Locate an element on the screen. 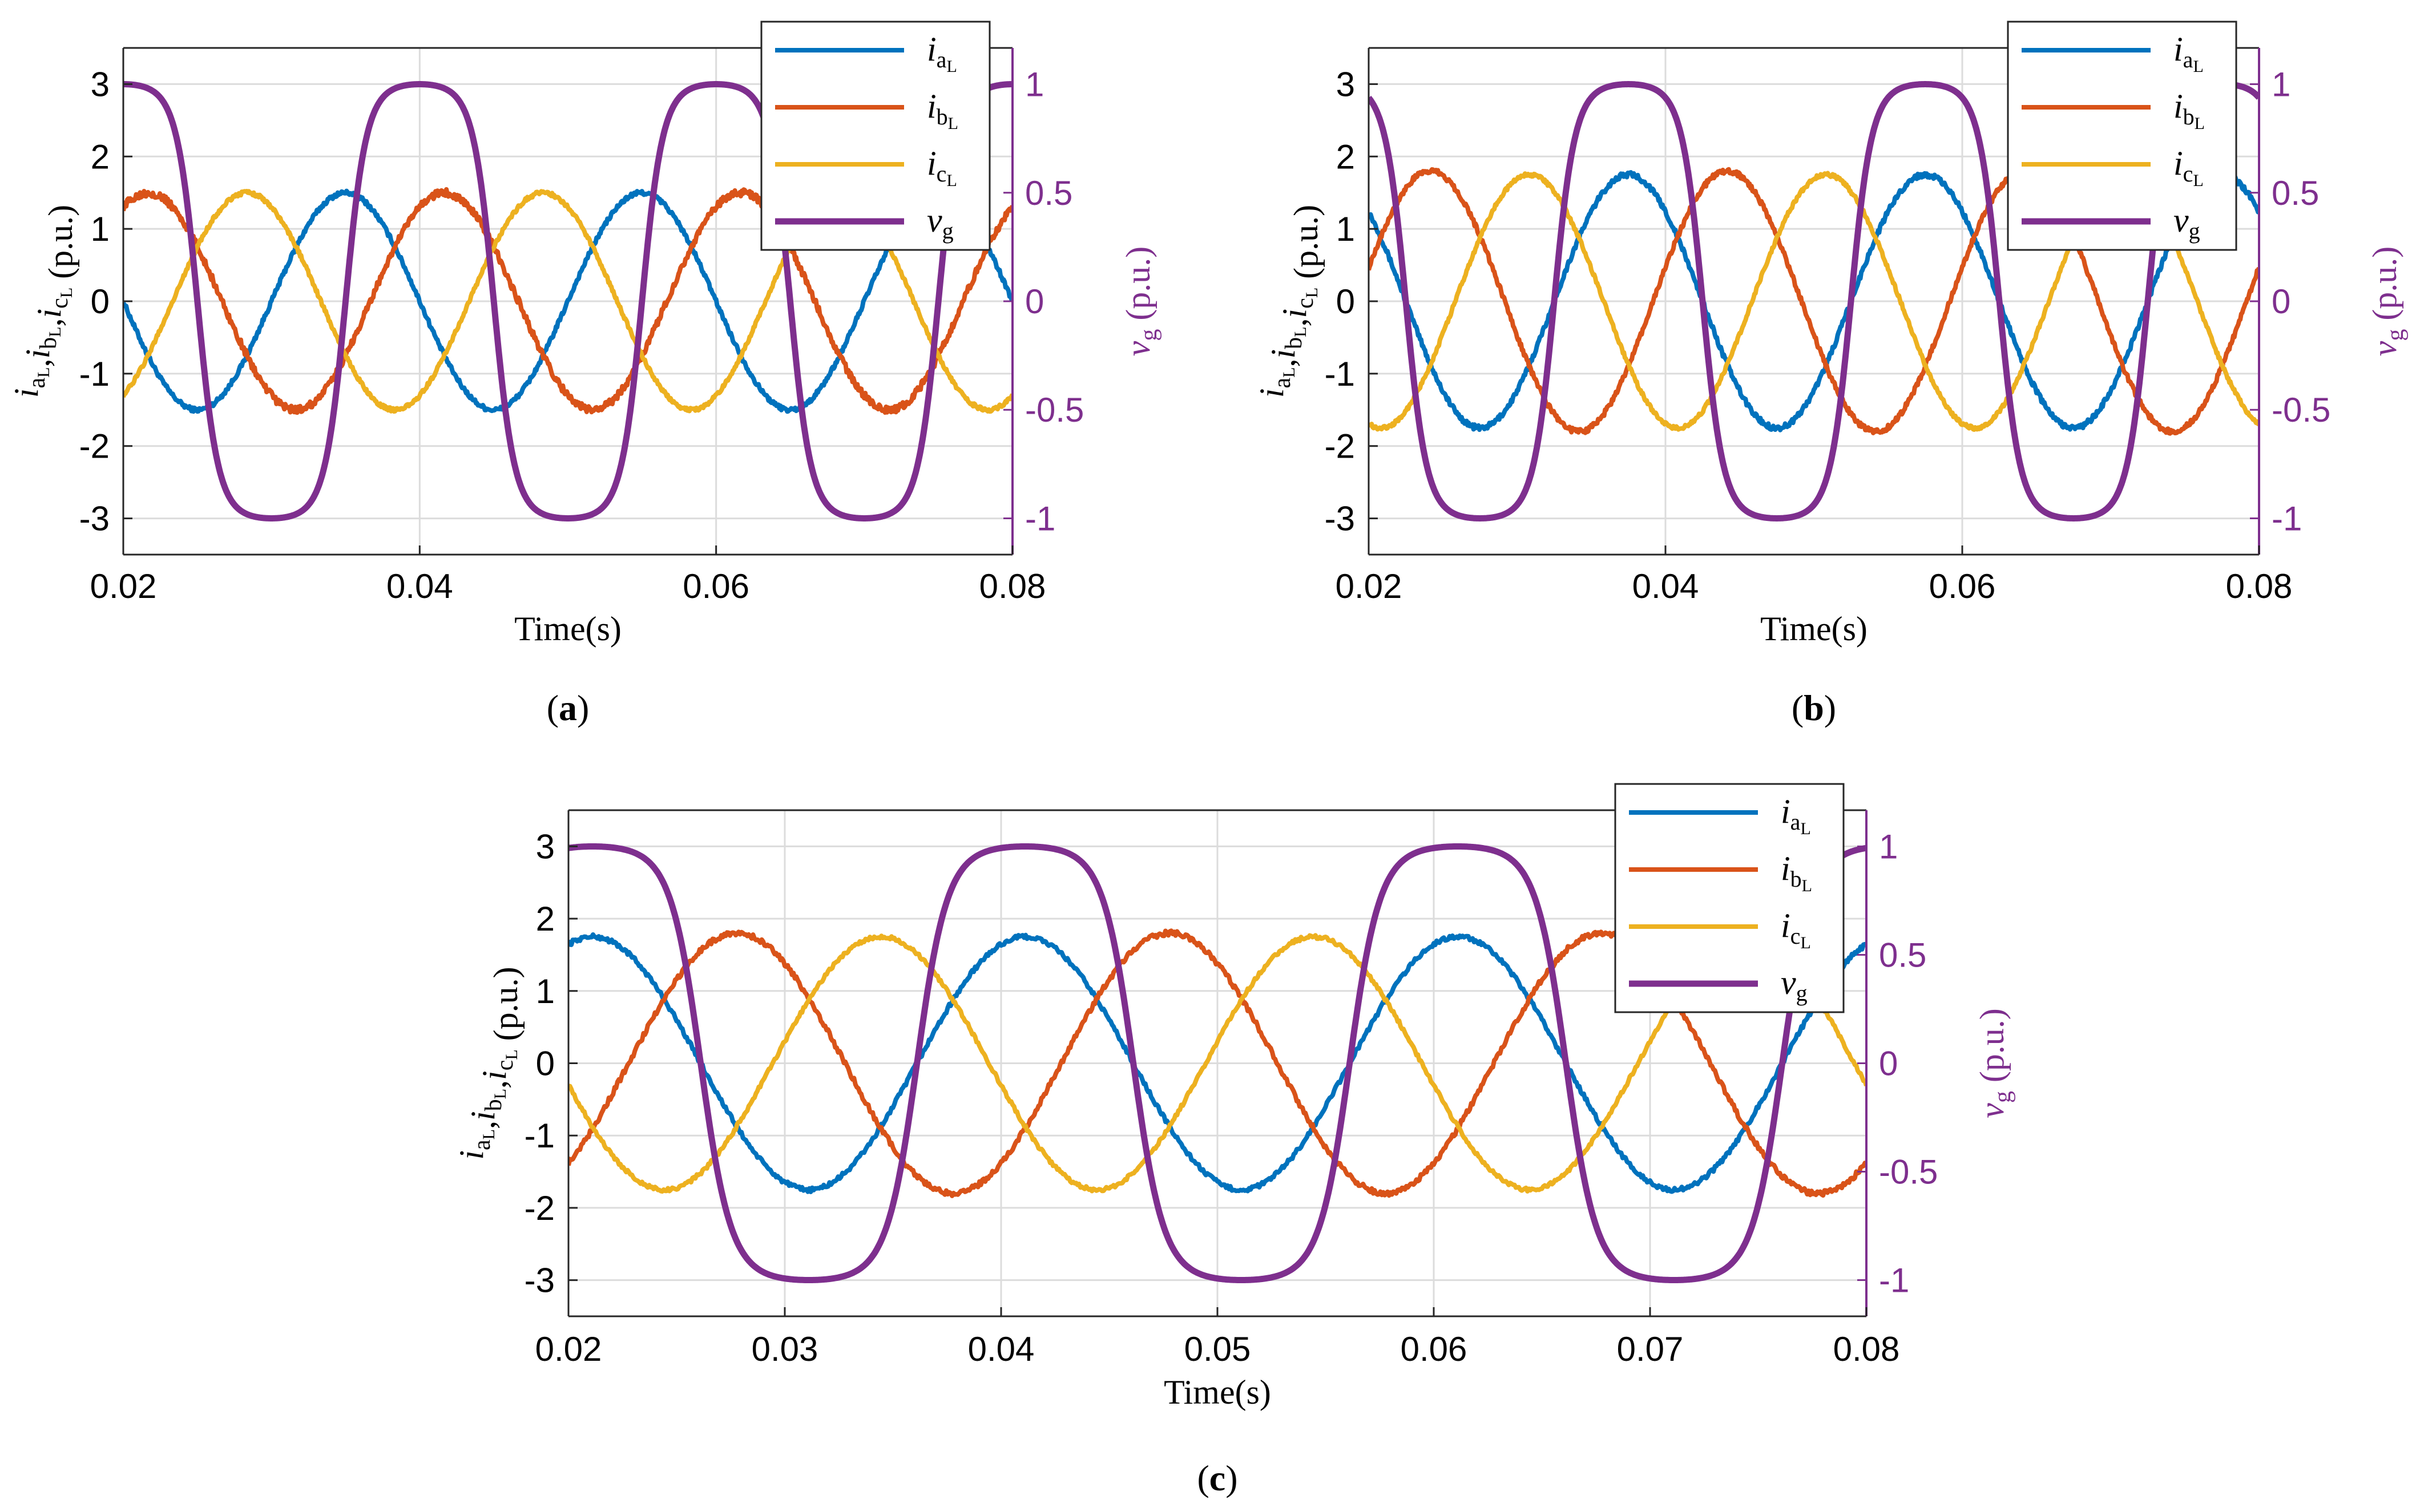 Image resolution: width=2420 pixels, height=1512 pixels. x-tick-label: 0.08 is located at coordinates (1866, 1349).